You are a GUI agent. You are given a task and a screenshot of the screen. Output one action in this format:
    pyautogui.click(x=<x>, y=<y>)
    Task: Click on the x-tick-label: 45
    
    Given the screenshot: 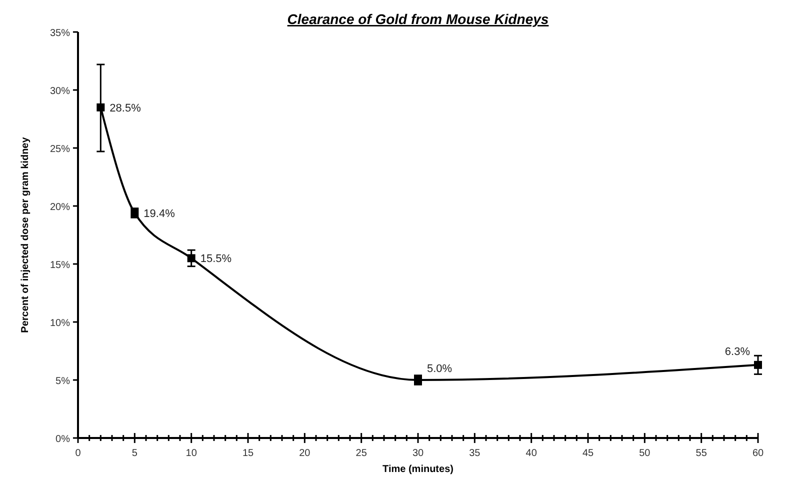 What is the action you would take?
    pyautogui.click(x=588, y=453)
    